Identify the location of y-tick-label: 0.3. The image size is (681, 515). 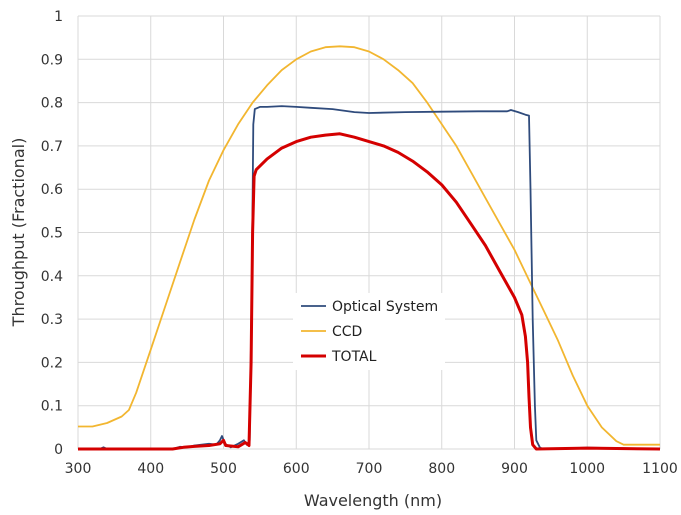
(52, 320).